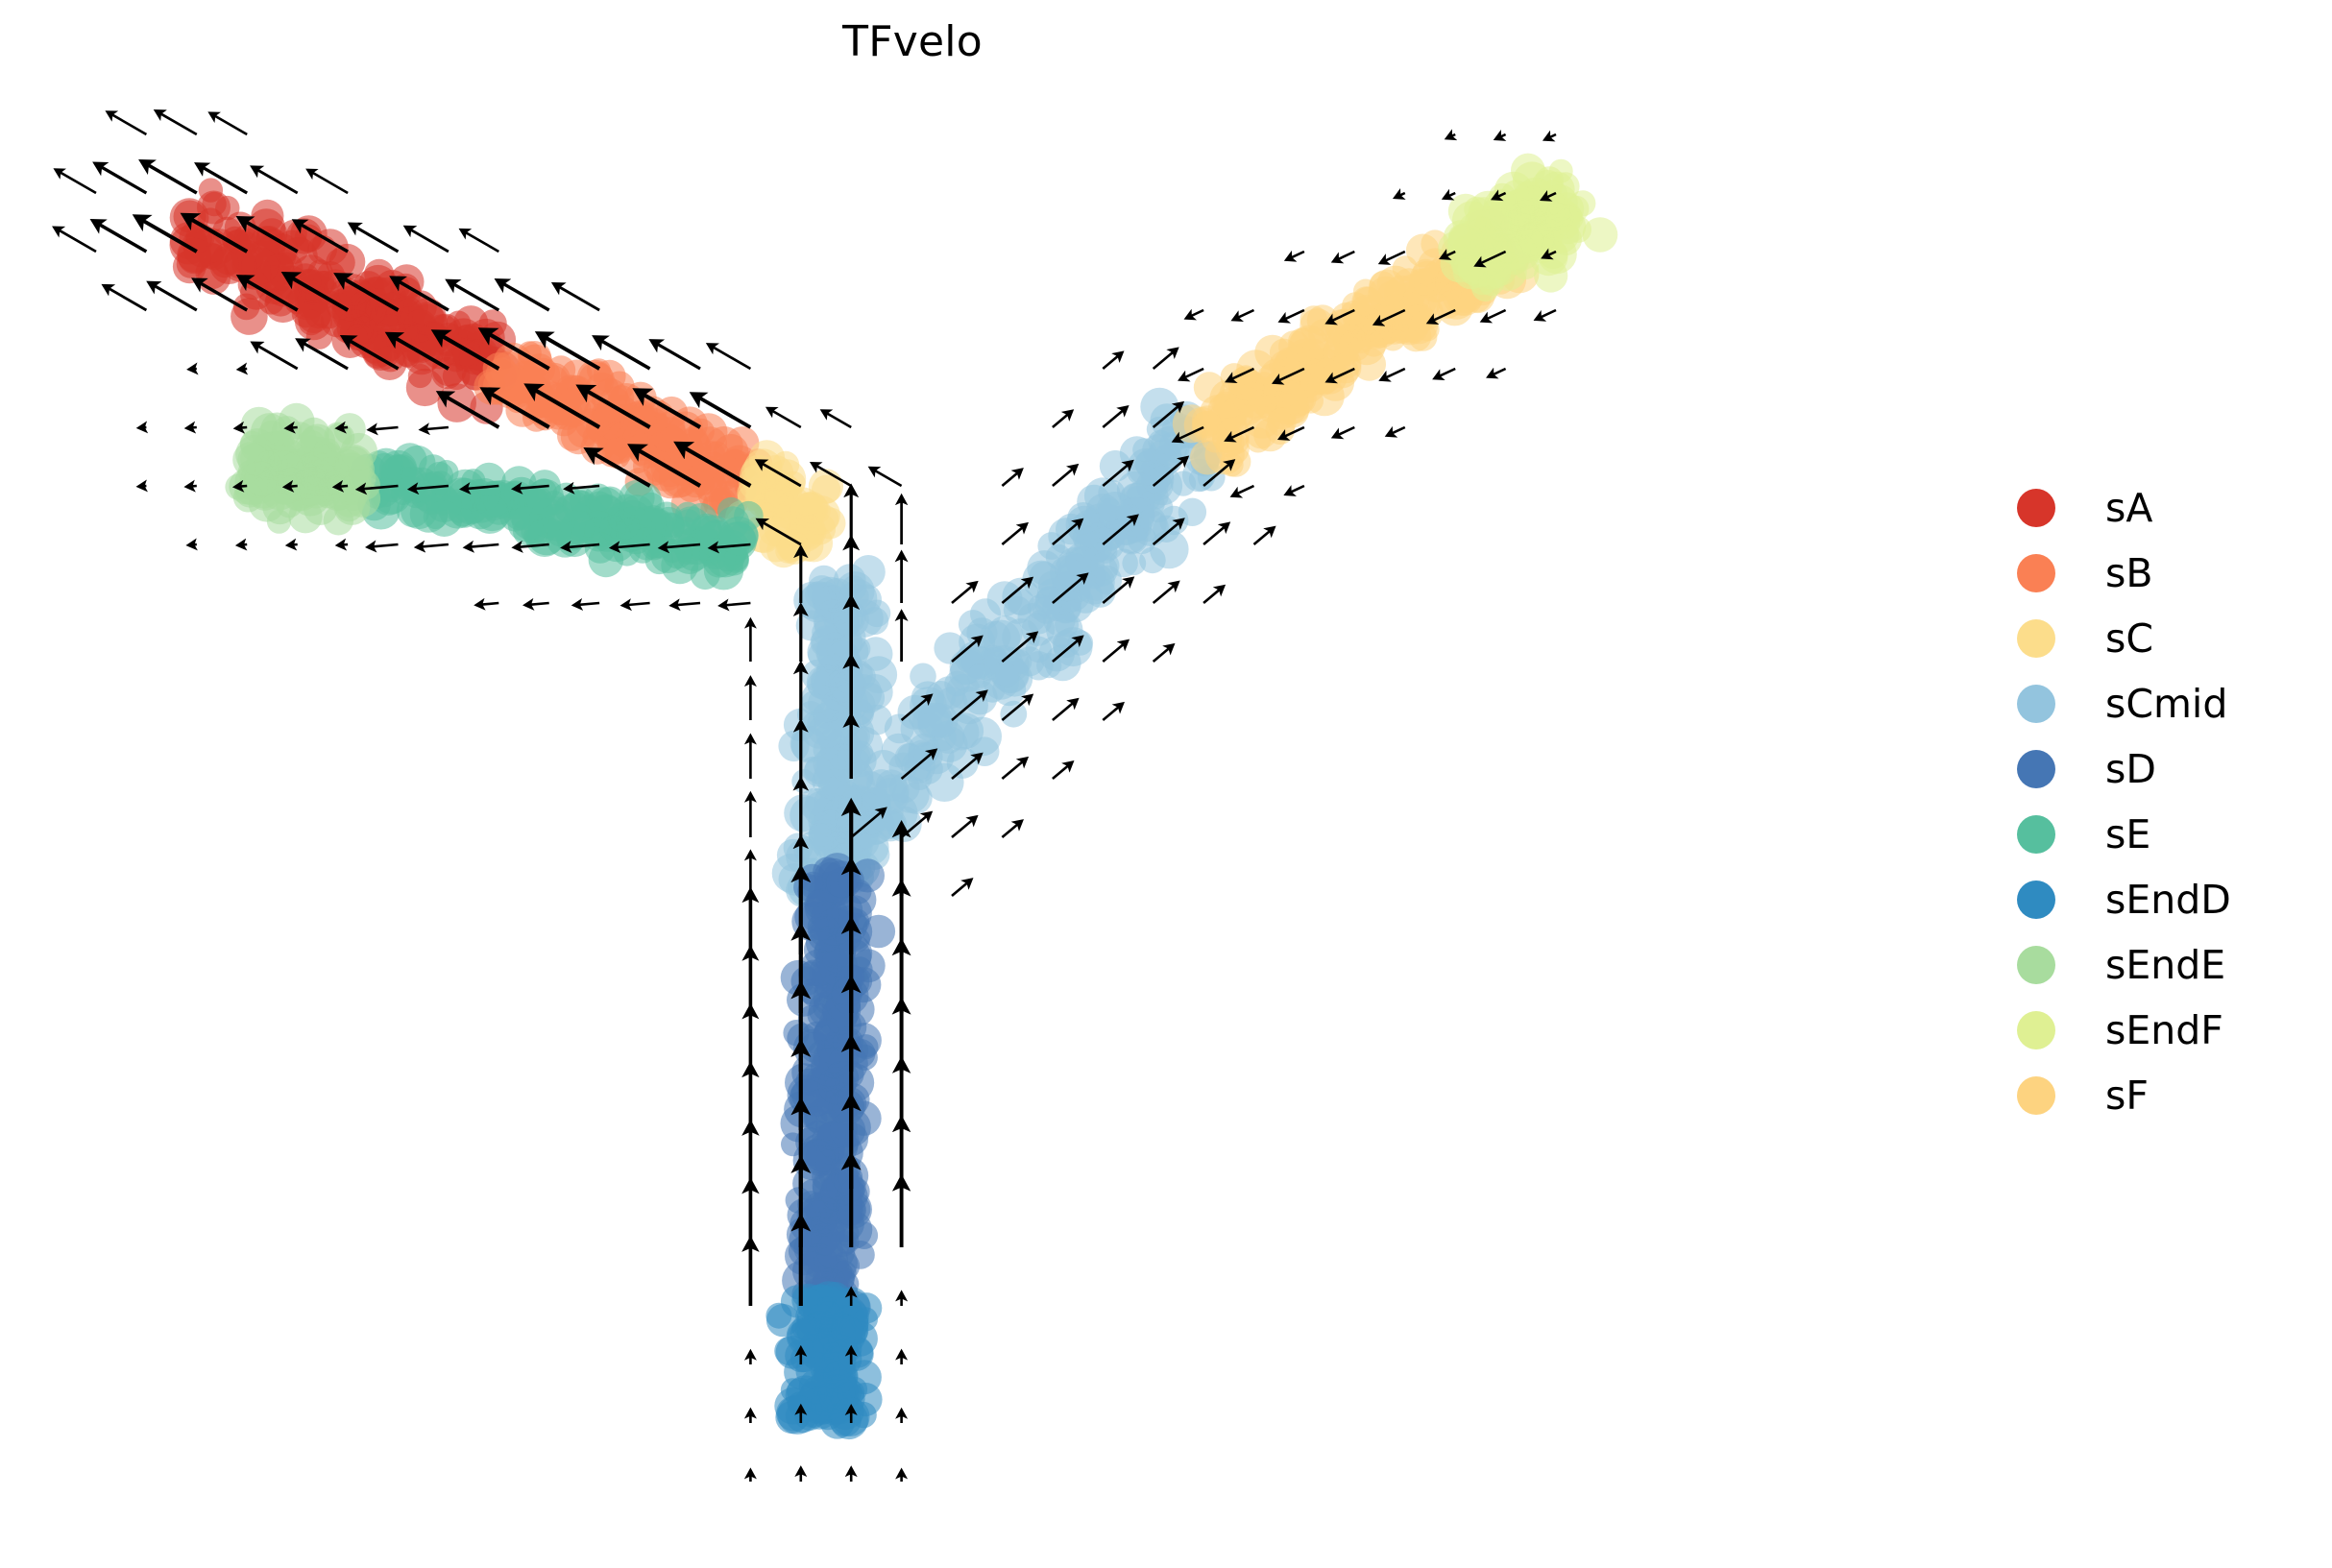 The width and height of the screenshot is (2332, 1568). What do you see at coordinates (2162, 834) in the screenshot?
I see `legend-item-se: sE` at bounding box center [2162, 834].